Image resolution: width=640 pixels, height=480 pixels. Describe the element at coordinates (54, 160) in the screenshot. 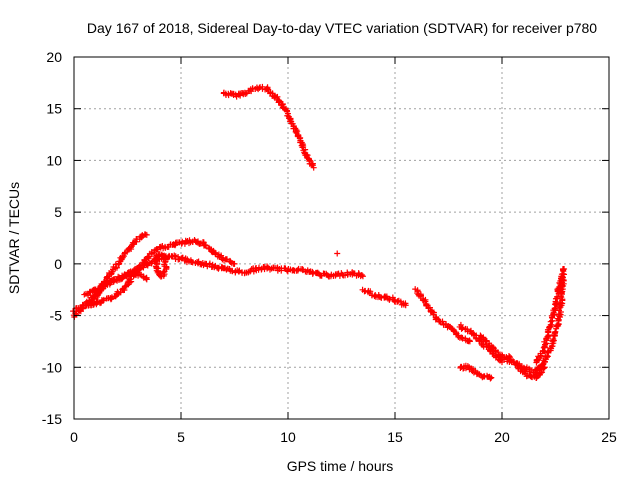

I see `y-tick-label: 10` at that location.